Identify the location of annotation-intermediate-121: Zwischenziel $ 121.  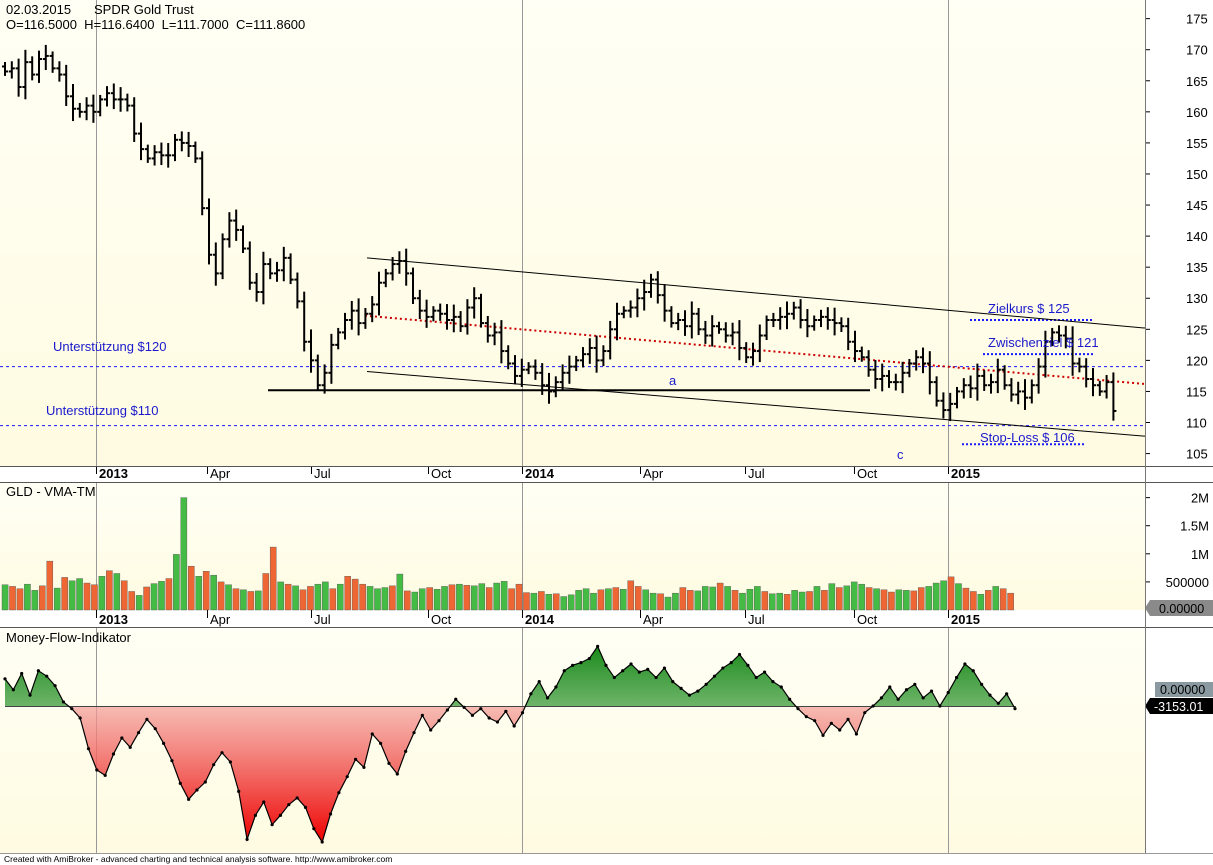
(1043, 342).